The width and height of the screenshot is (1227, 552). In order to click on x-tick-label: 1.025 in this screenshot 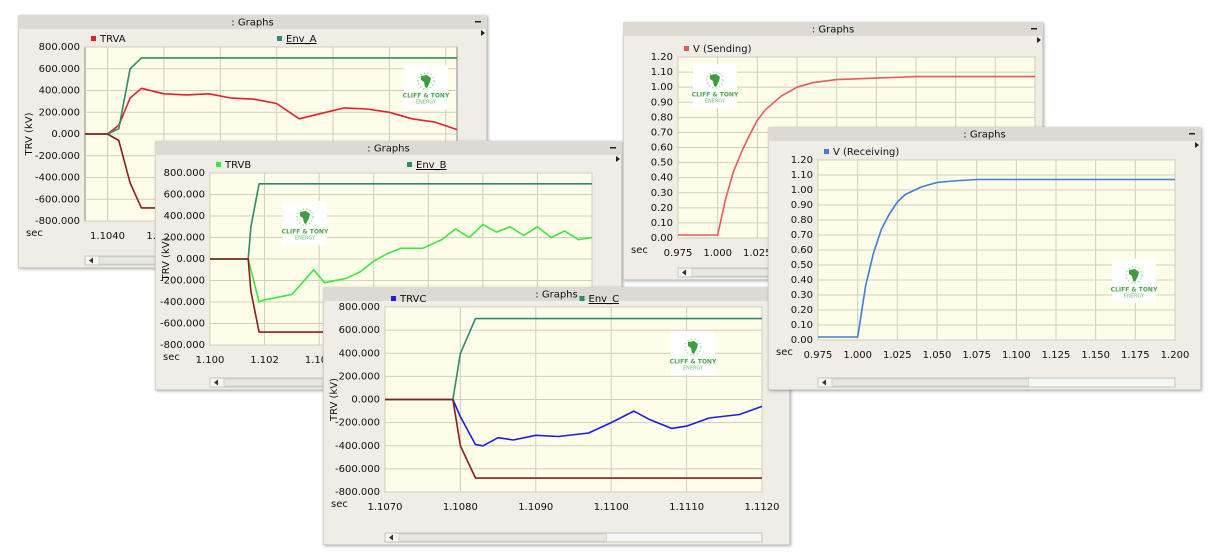, I will do `click(757, 253)`.